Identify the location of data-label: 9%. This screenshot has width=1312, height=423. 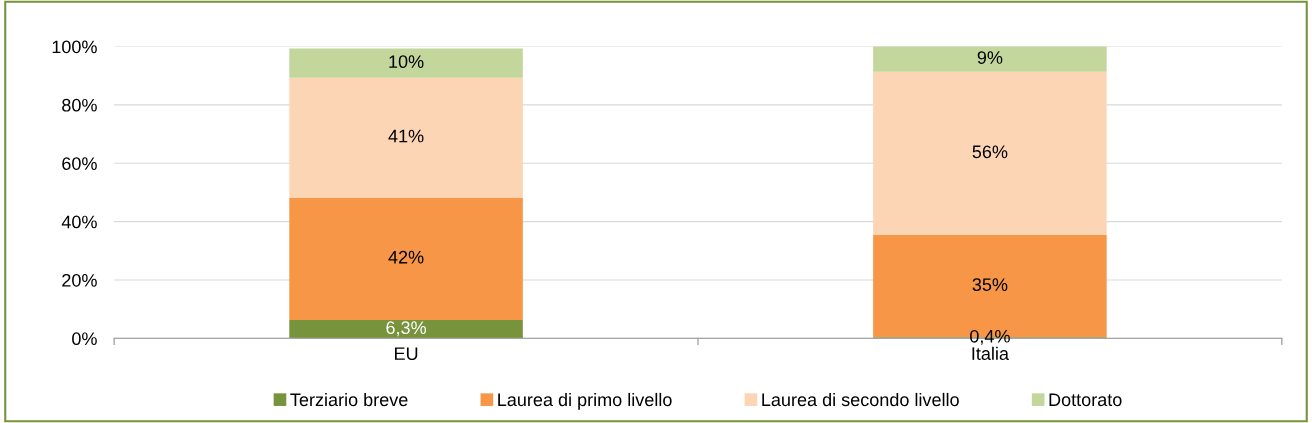
(990, 57).